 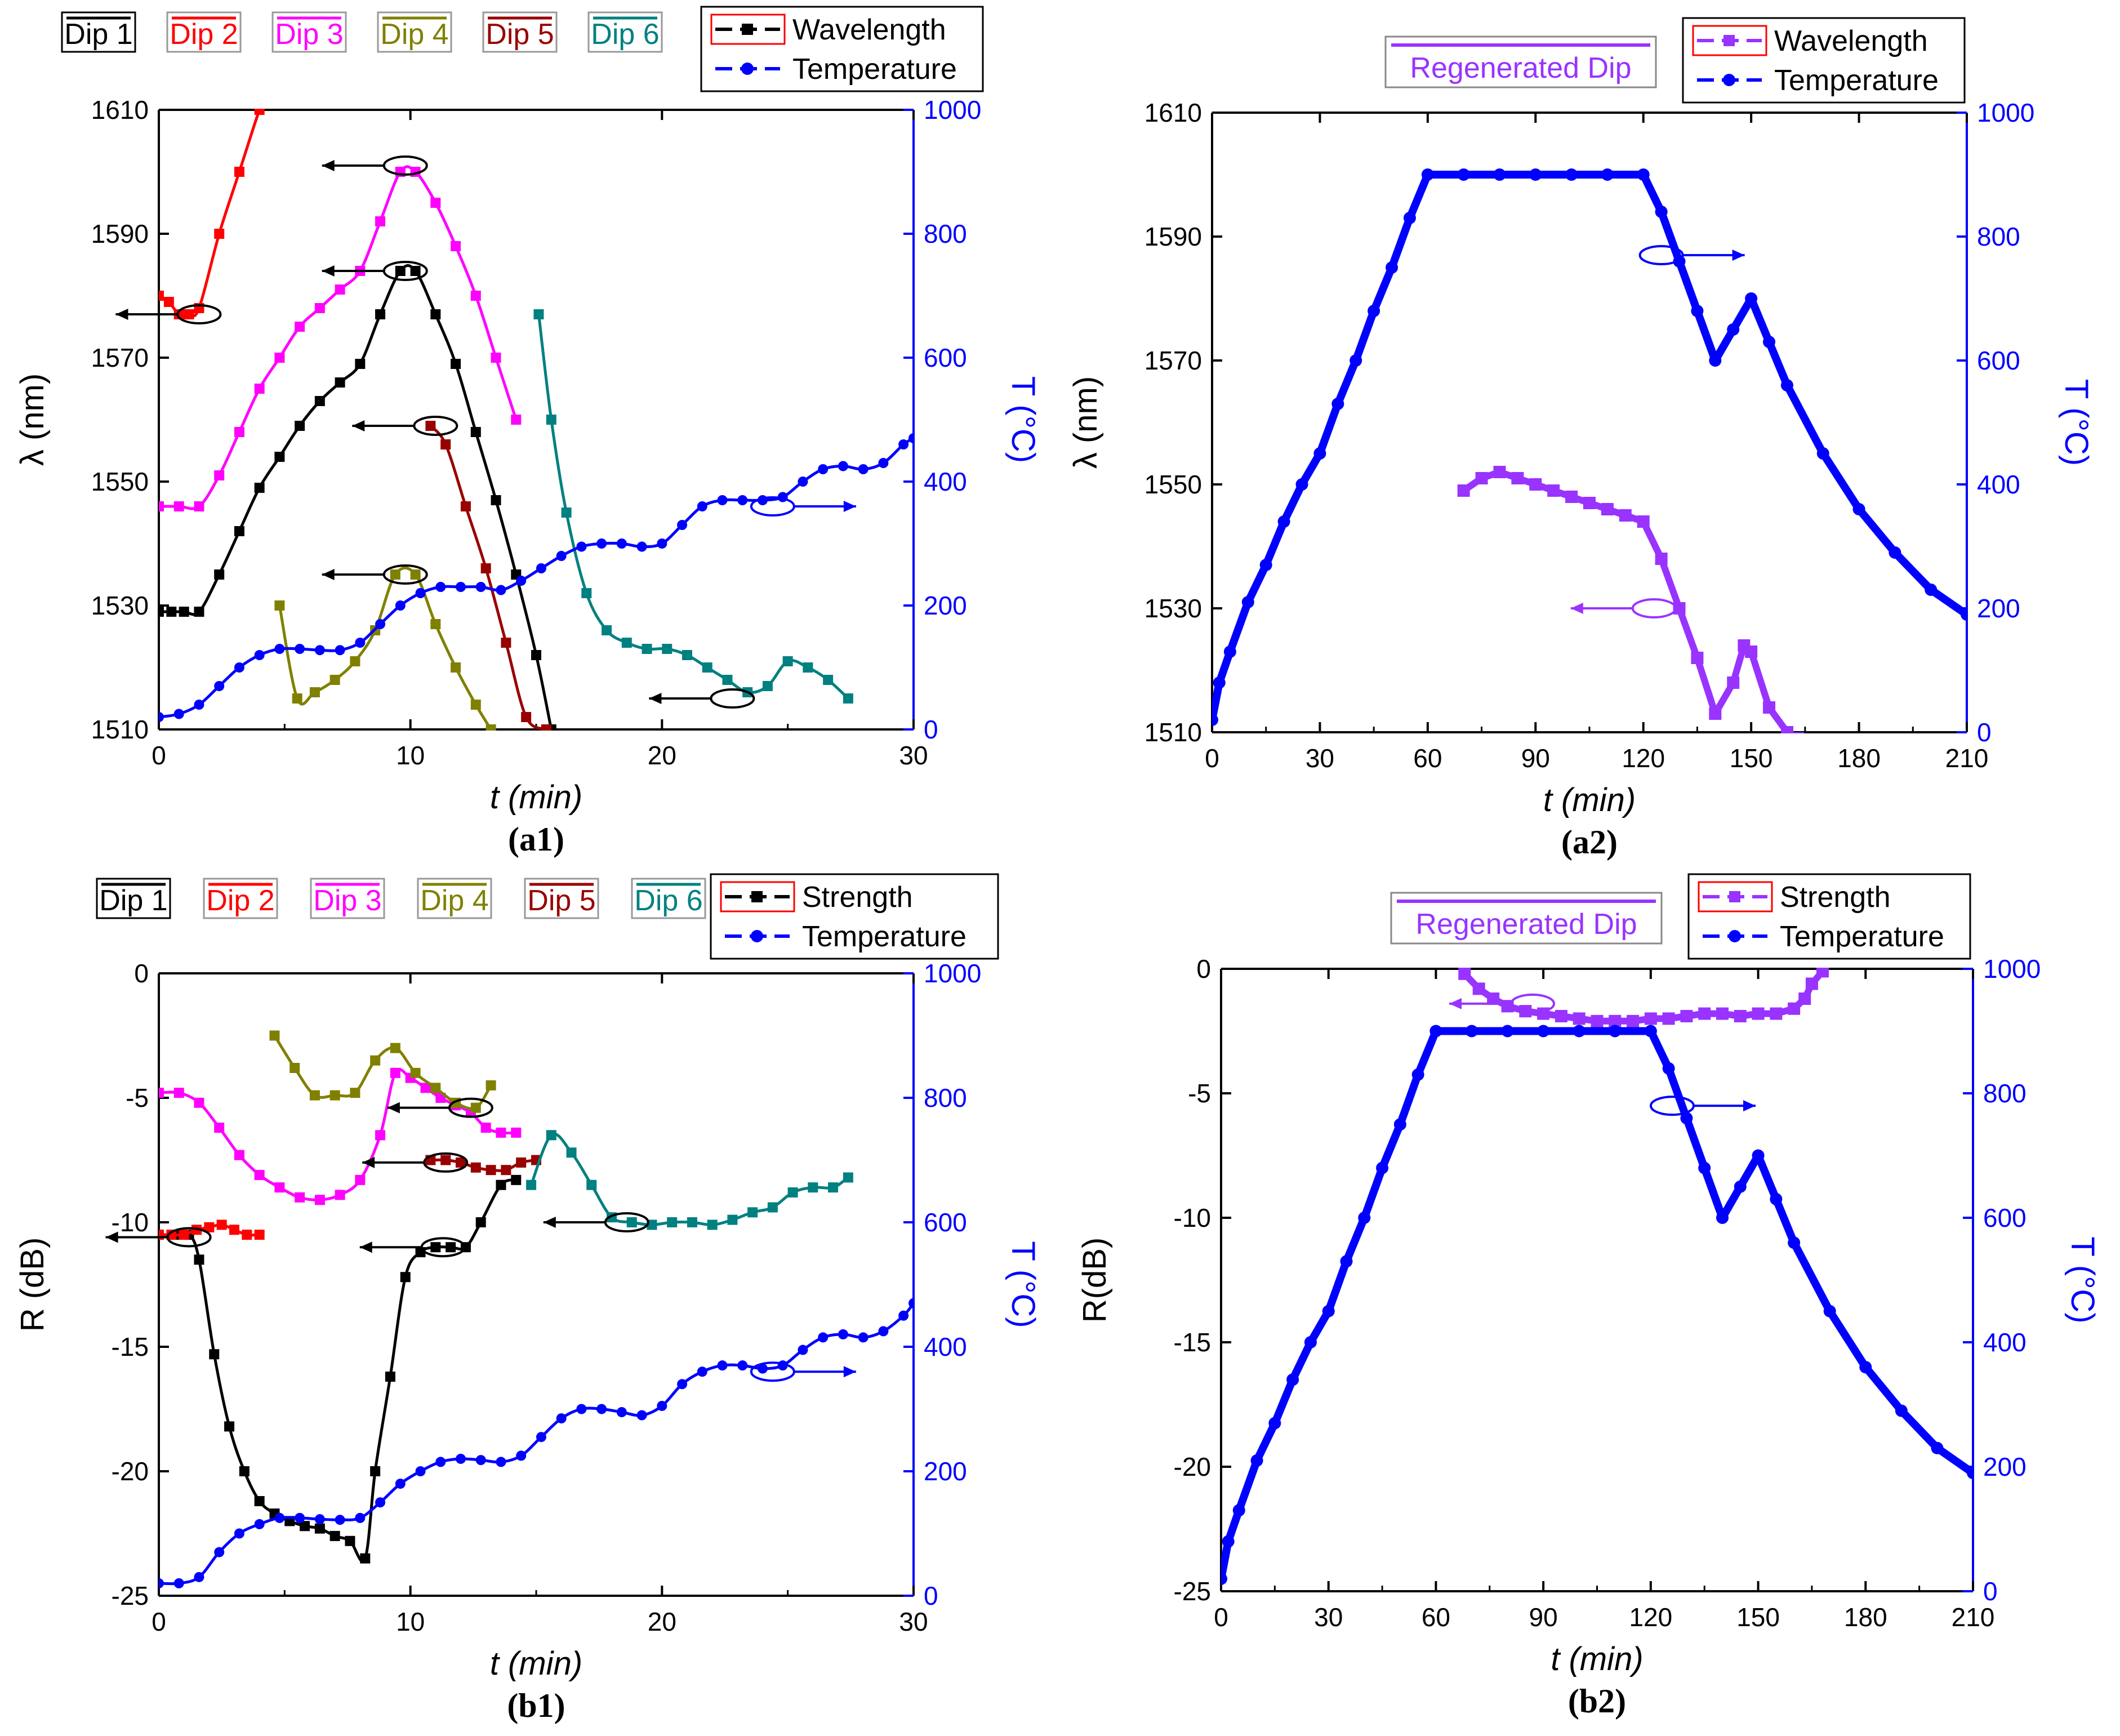 What do you see at coordinates (662, 1621) in the screenshot?
I see `x-tick-label: 20` at bounding box center [662, 1621].